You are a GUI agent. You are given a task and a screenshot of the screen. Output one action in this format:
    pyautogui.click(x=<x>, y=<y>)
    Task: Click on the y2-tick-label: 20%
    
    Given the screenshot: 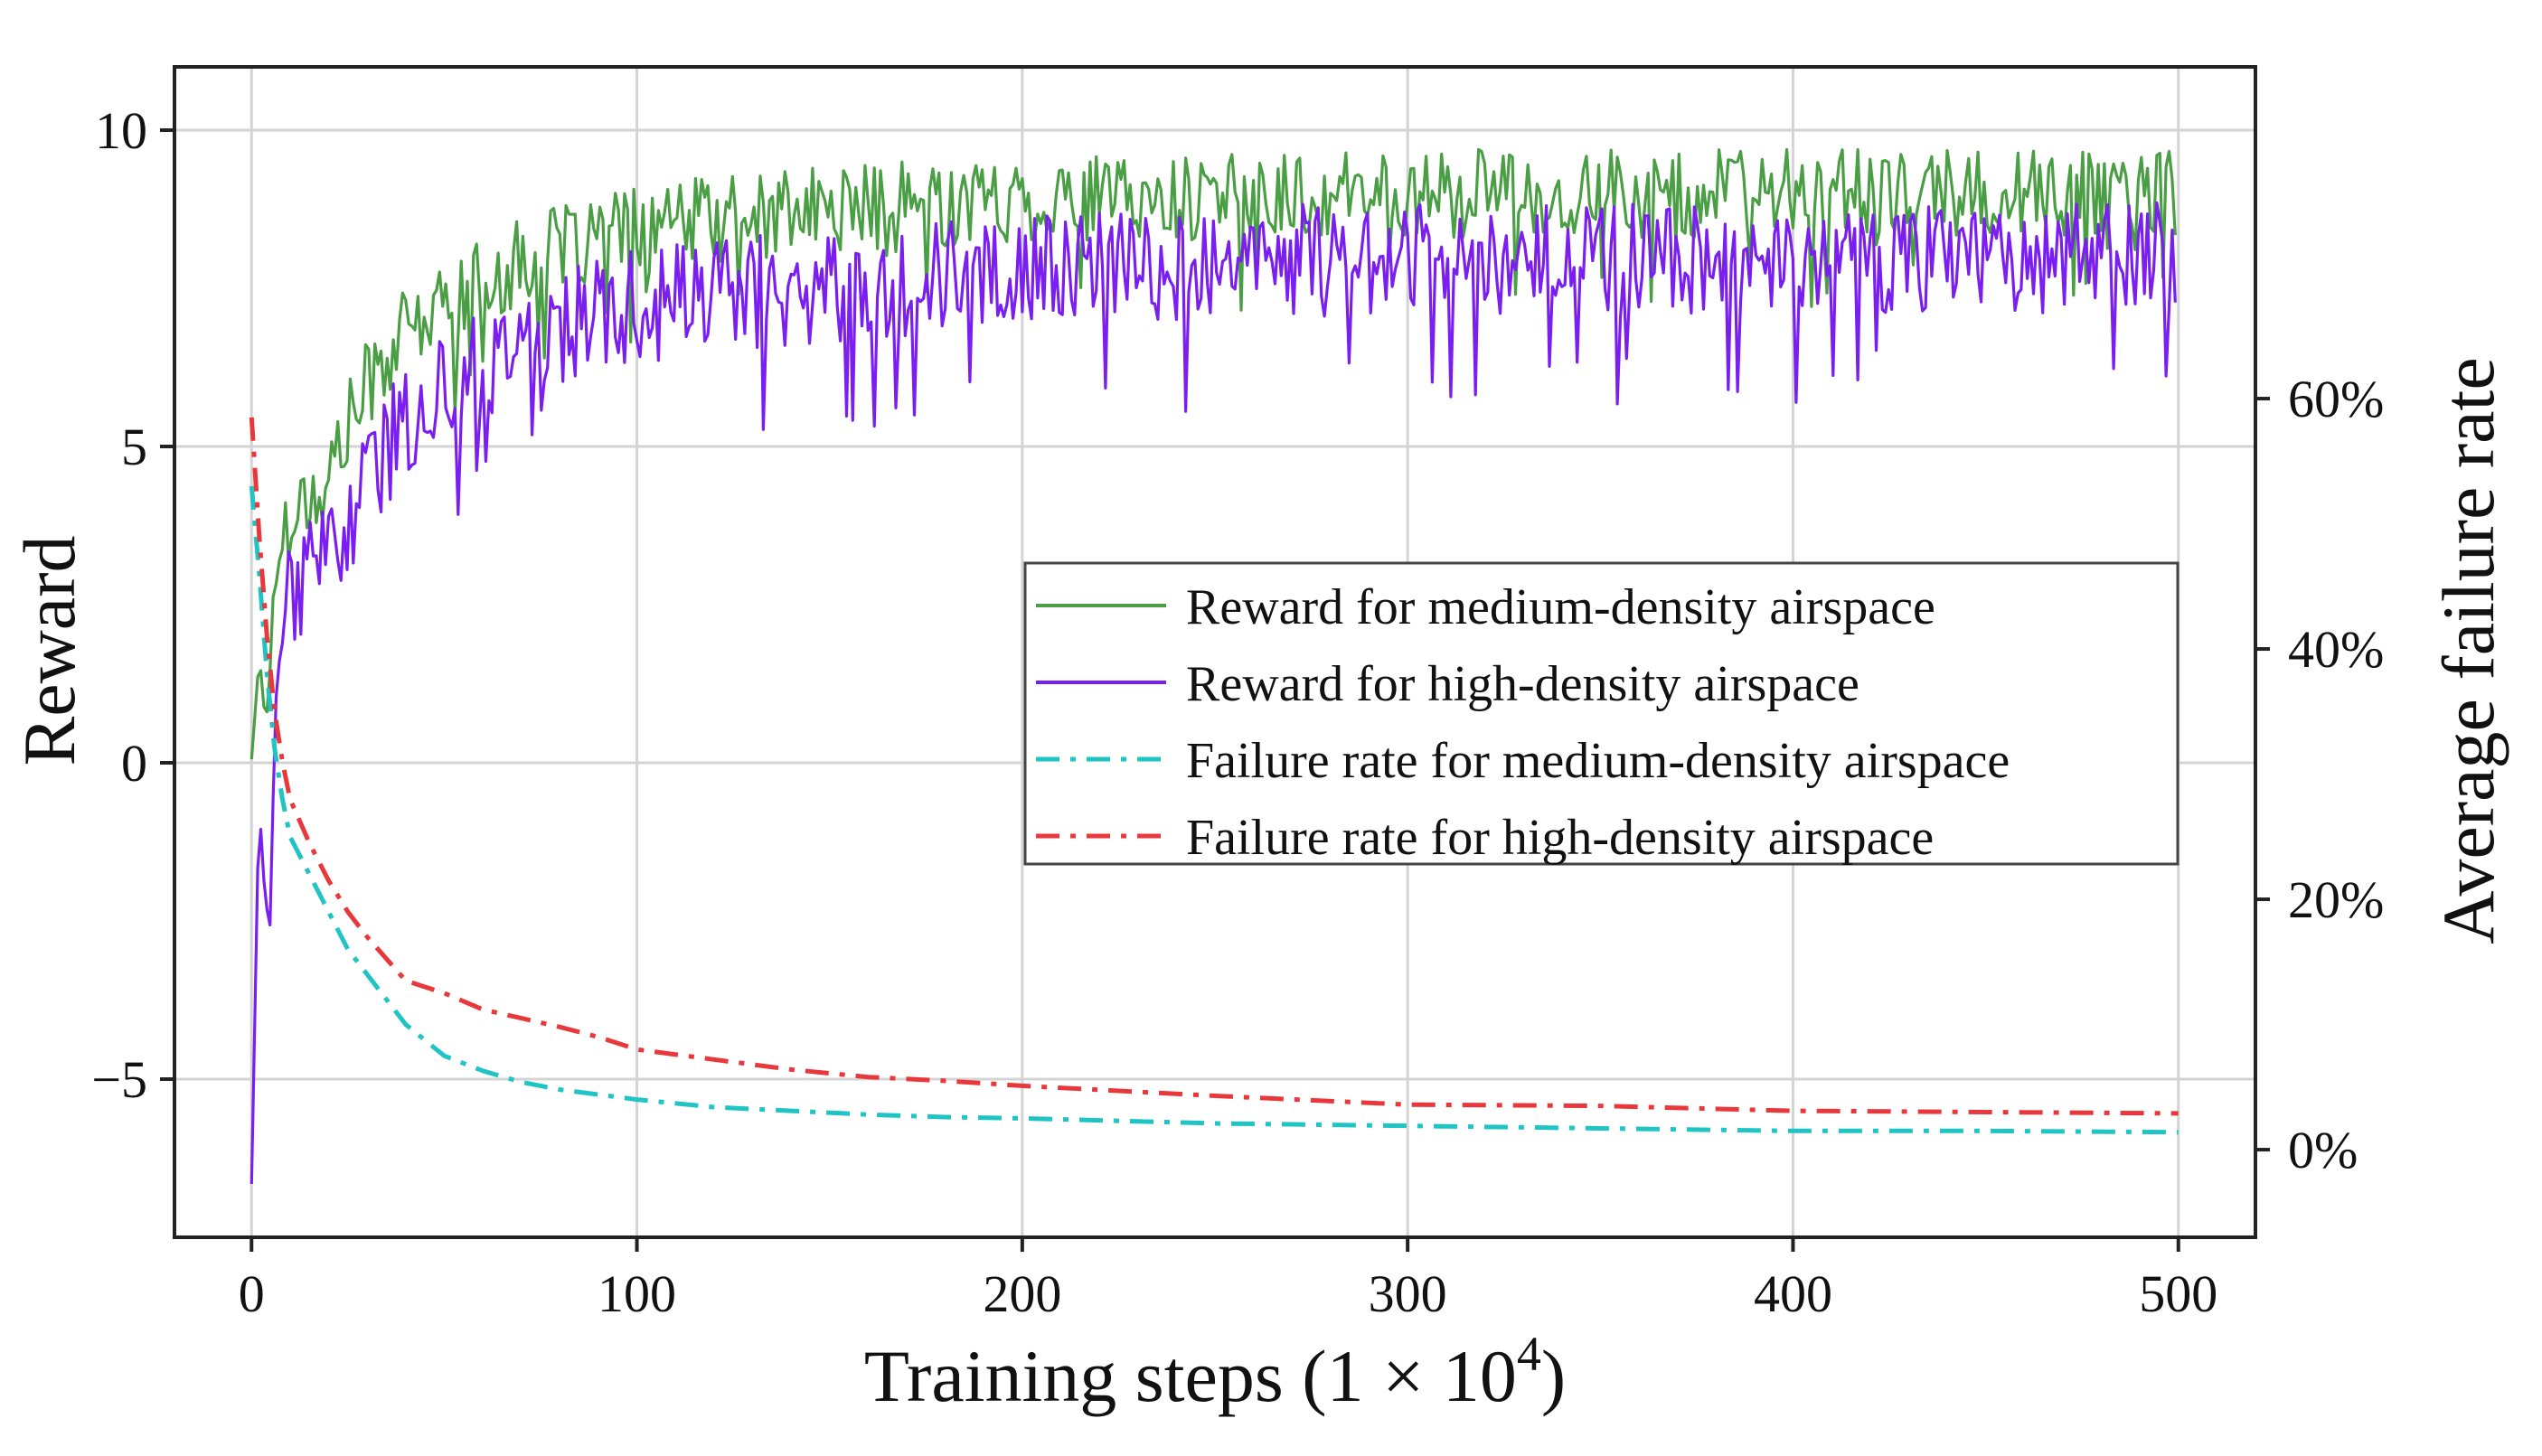 What is the action you would take?
    pyautogui.click(x=2336, y=899)
    